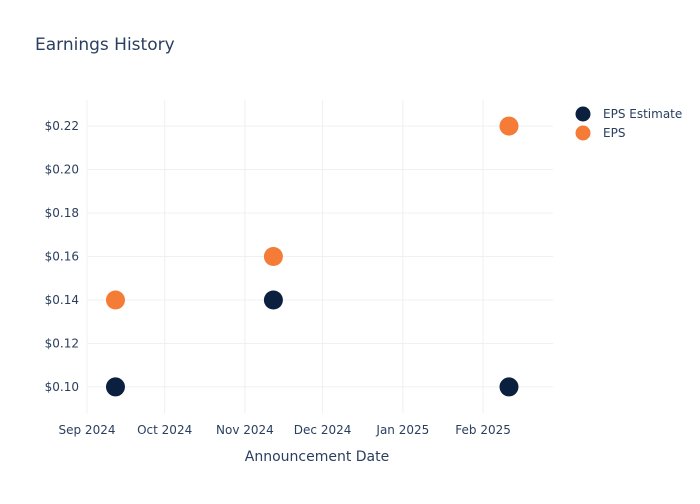 The image size is (700, 504). I want to click on legend-item-eps-estimate: EPS Estimate, so click(629, 114).